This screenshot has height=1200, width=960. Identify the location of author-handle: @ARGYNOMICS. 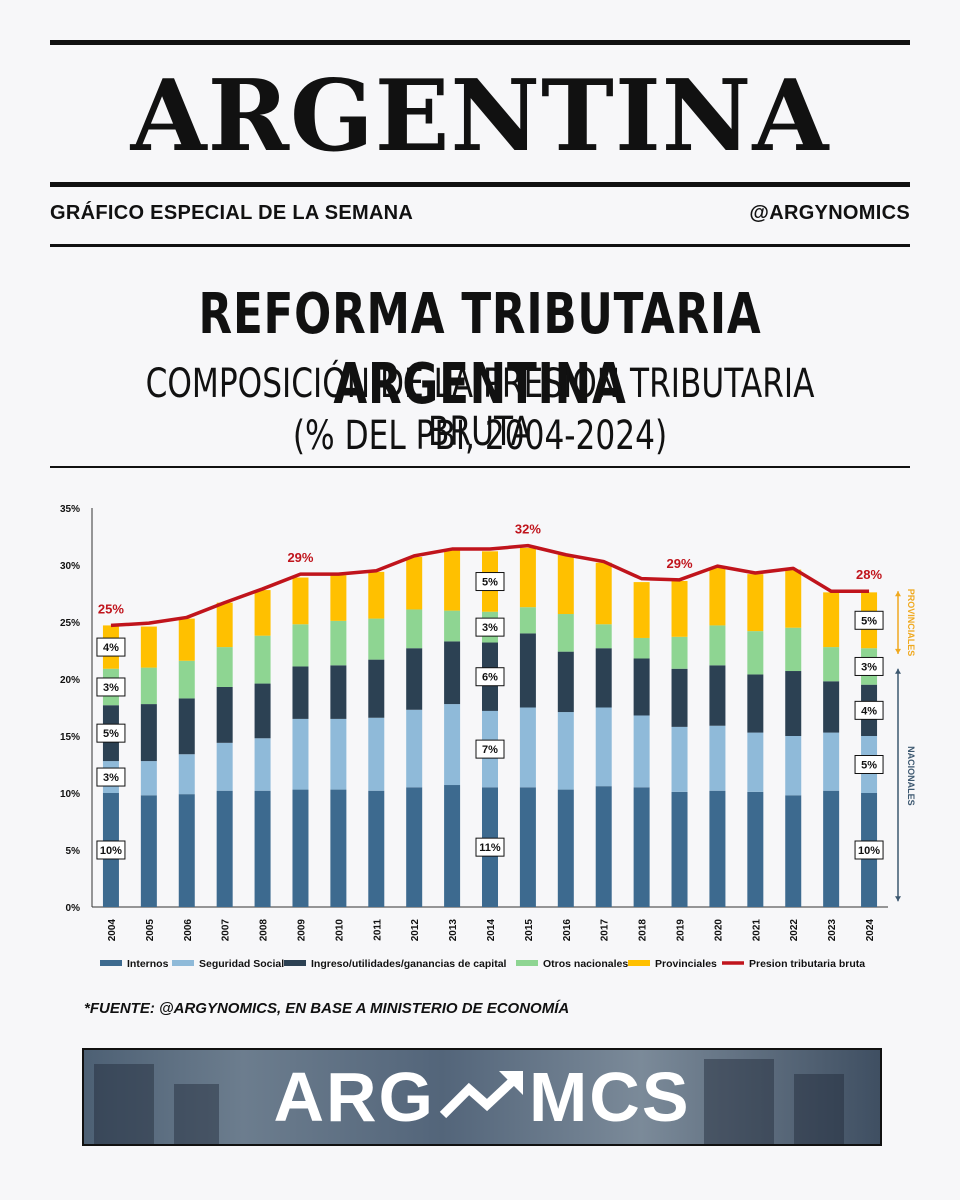
(829, 213).